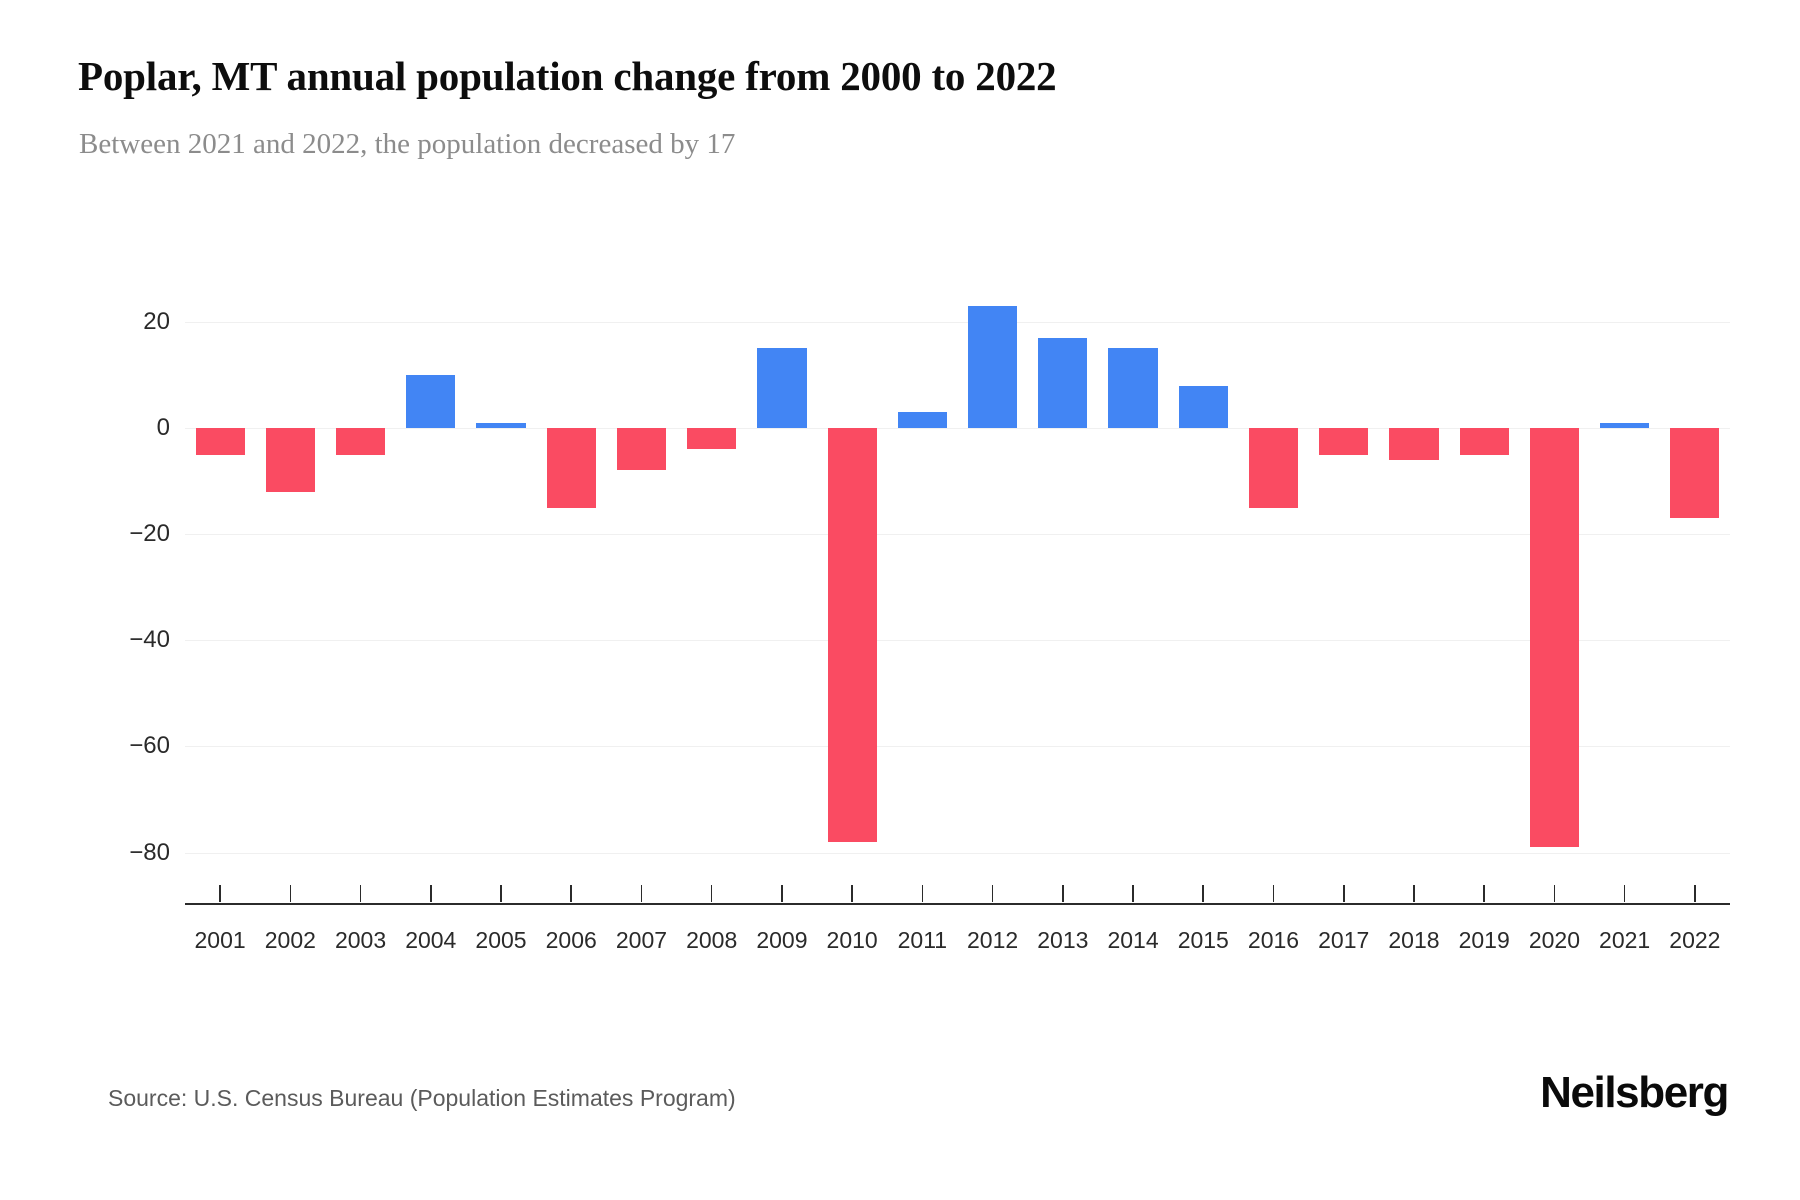 The height and width of the screenshot is (1200, 1800). I want to click on x-axis-tick-label-2012: 2012, so click(993, 940).